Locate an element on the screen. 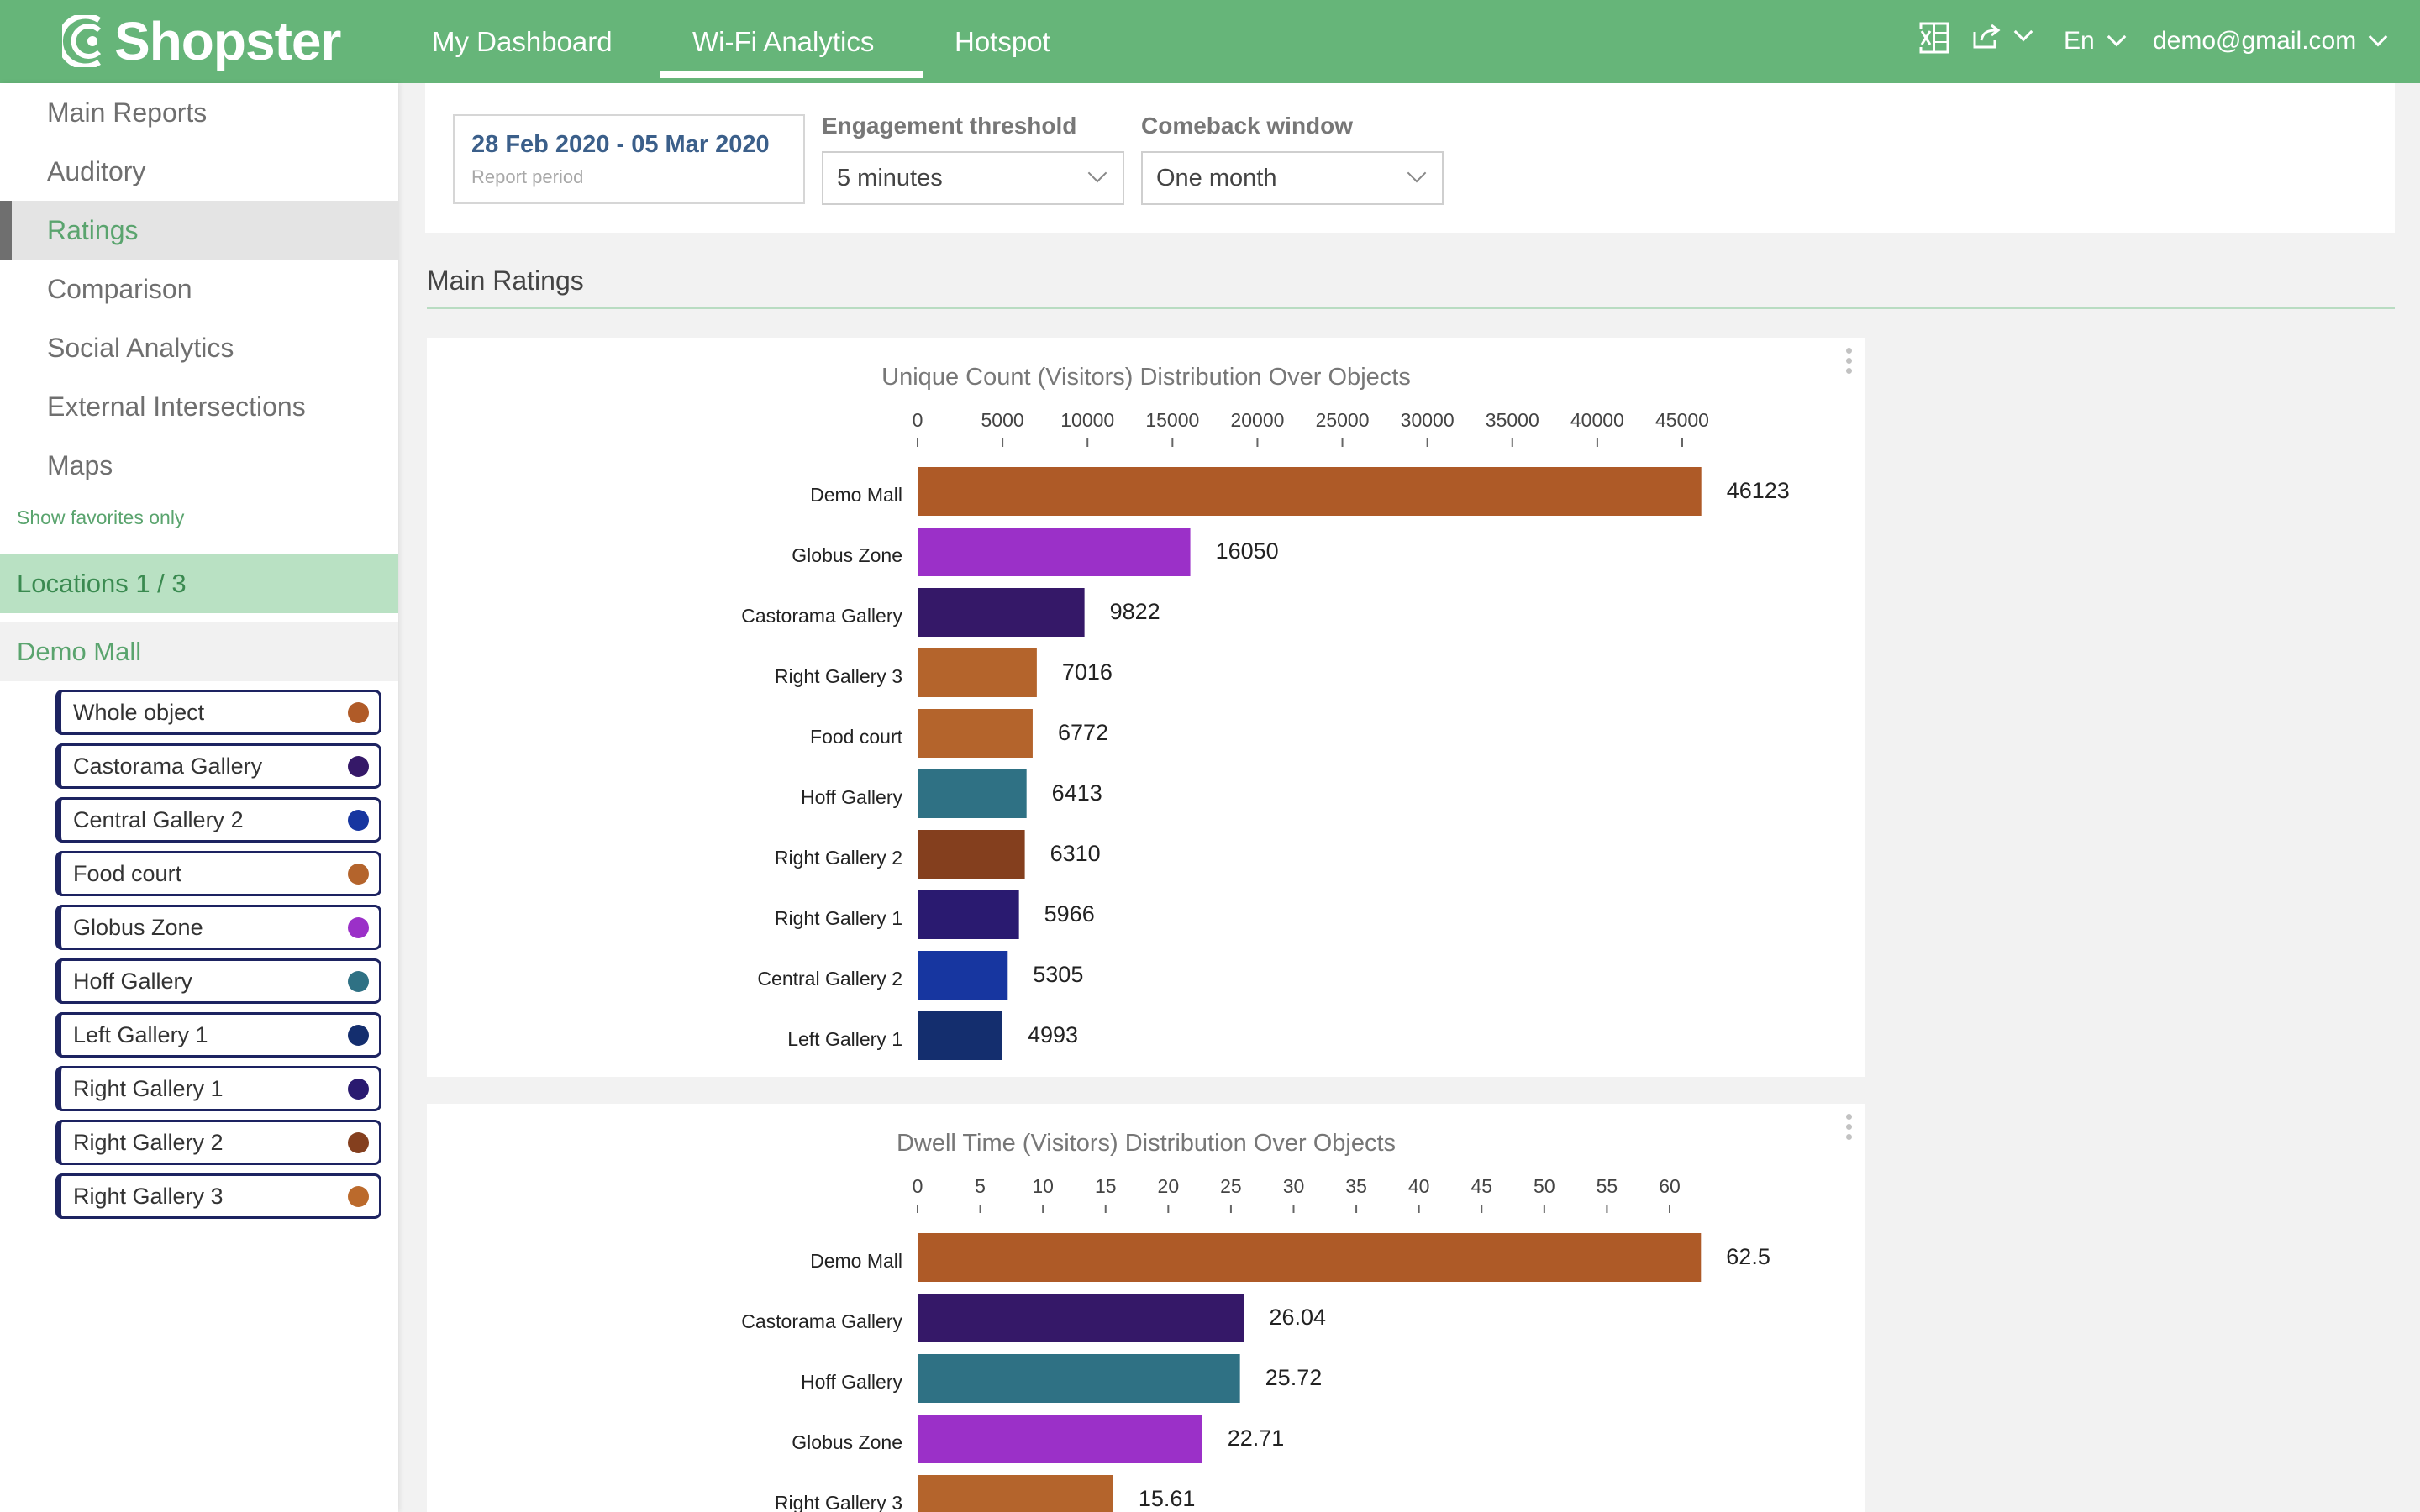  category-label: Demo Mall is located at coordinates (856, 1261).